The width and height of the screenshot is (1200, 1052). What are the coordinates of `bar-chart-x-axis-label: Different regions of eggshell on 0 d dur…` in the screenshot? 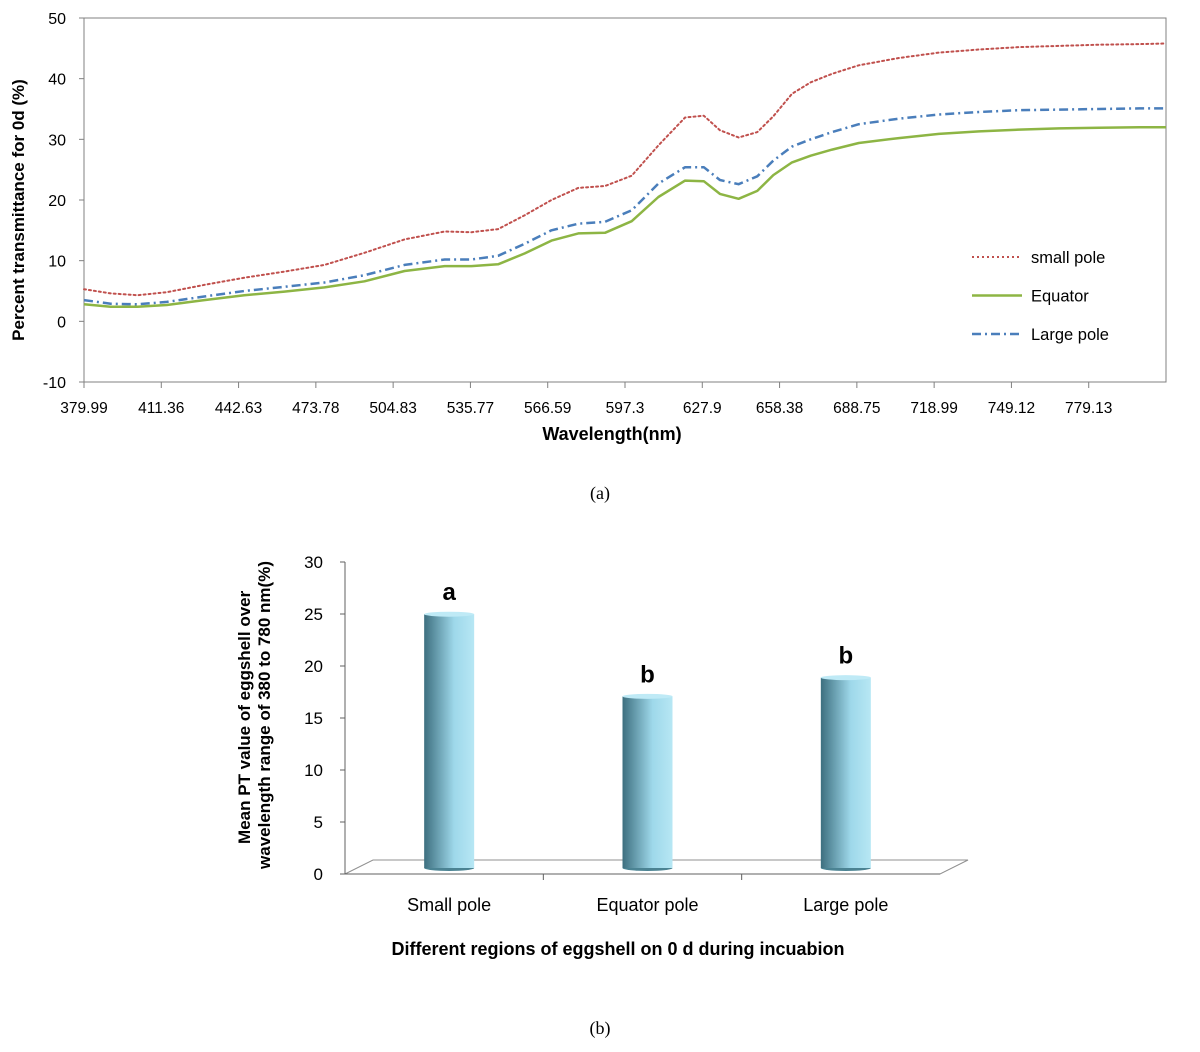 It's located at (617, 949).